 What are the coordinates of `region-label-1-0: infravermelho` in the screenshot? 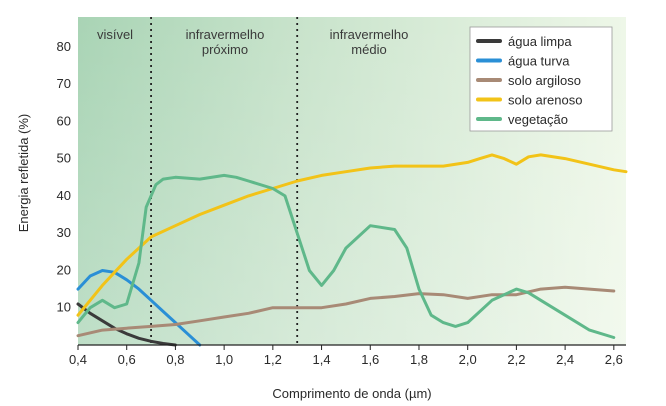 It's located at (225, 34).